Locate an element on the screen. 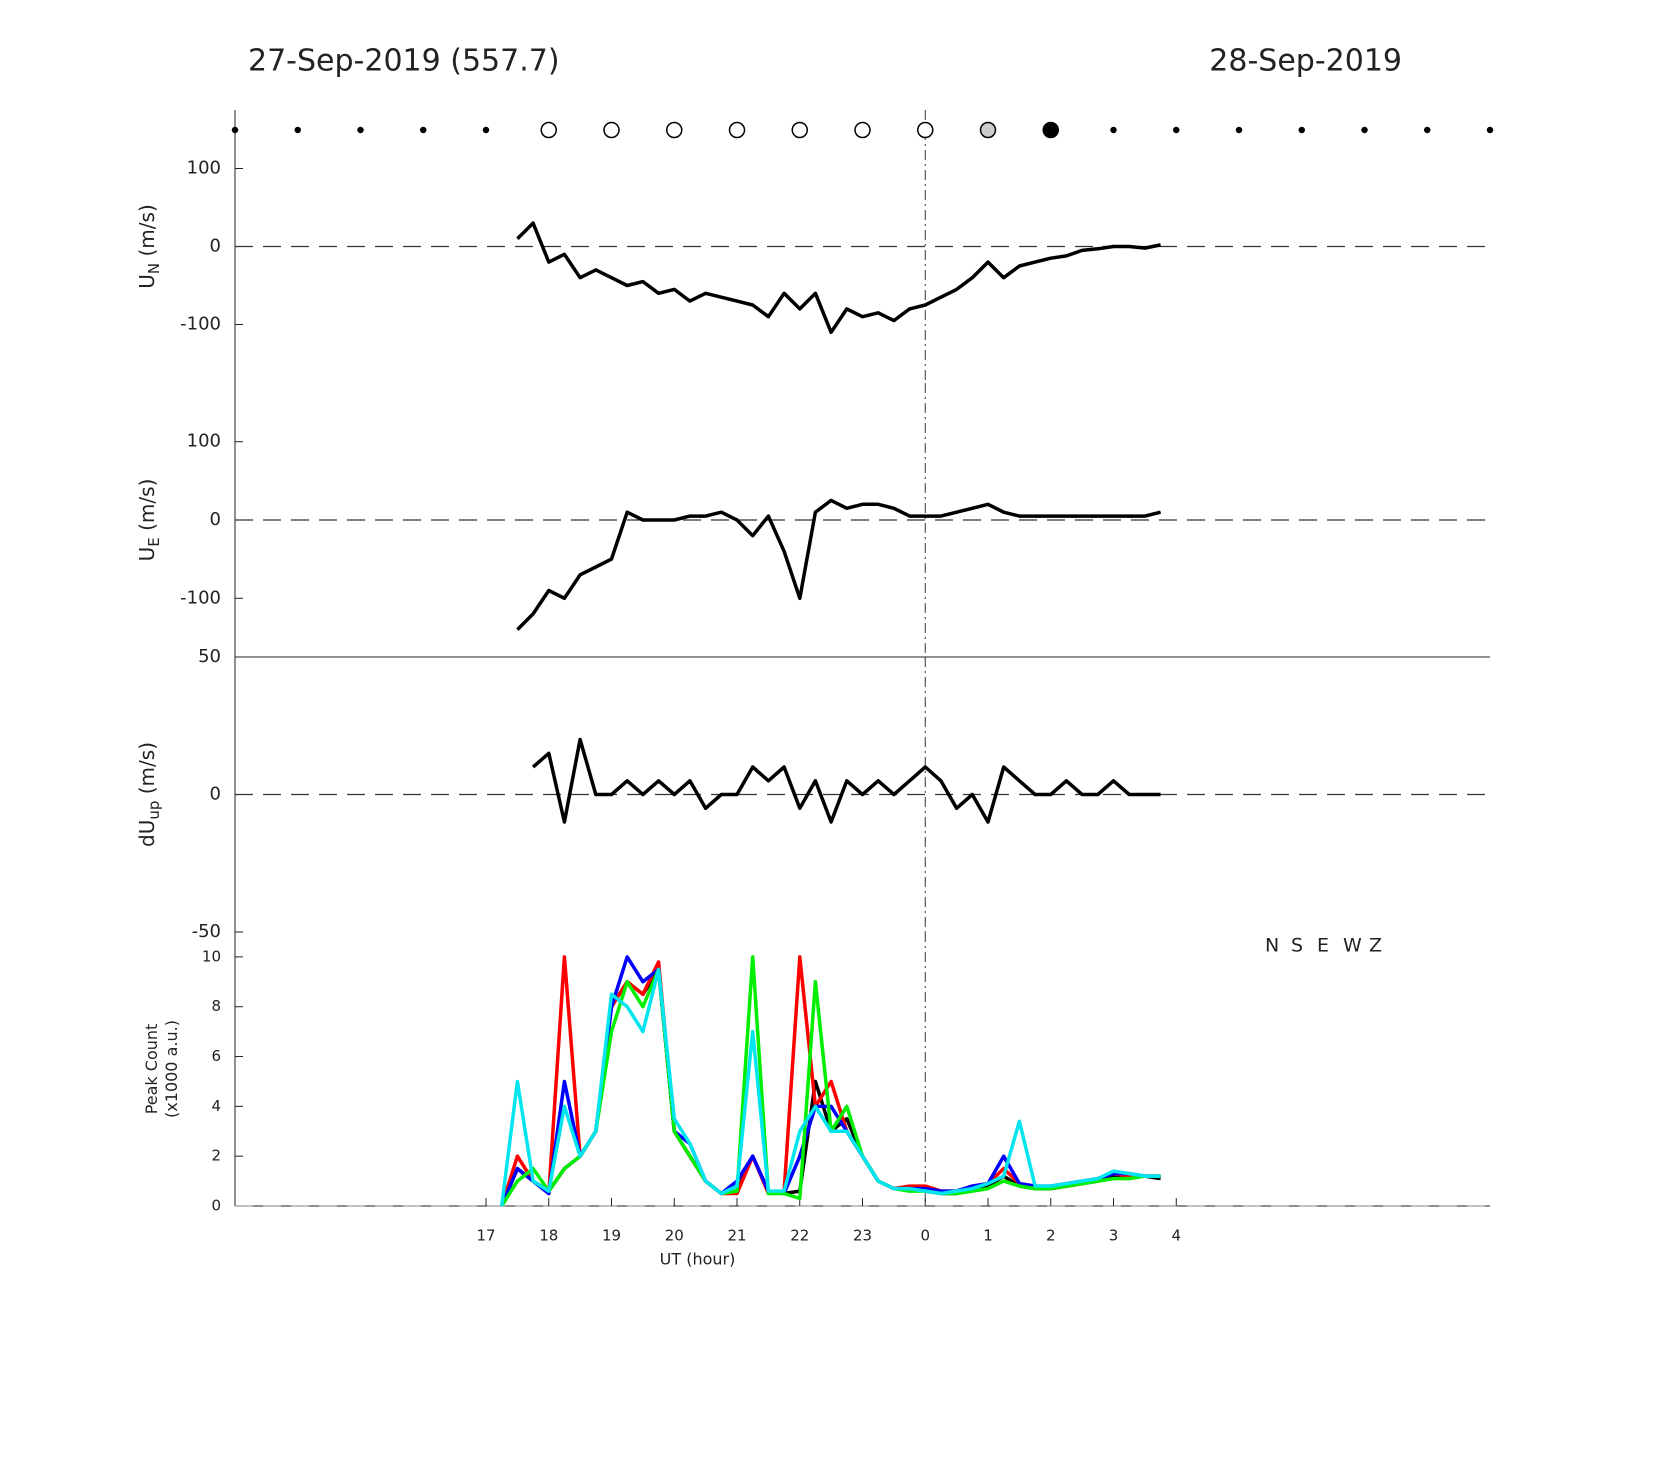 This screenshot has width=1667, height=1458. y-tick-label: 2 is located at coordinates (216, 1156).